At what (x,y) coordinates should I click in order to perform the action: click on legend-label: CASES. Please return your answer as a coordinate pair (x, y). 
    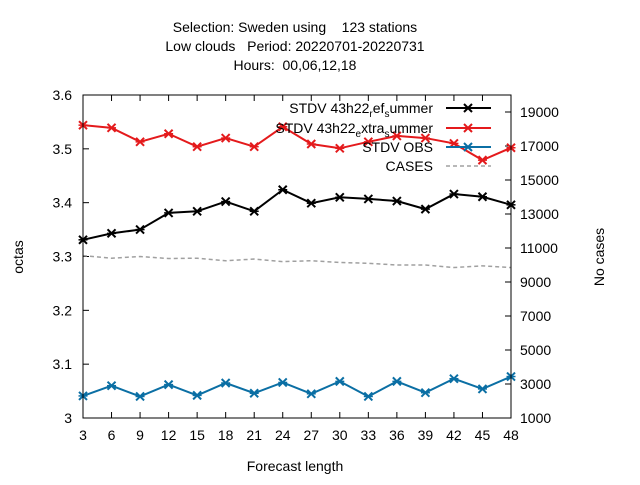
    Looking at the image, I should click on (409, 166).